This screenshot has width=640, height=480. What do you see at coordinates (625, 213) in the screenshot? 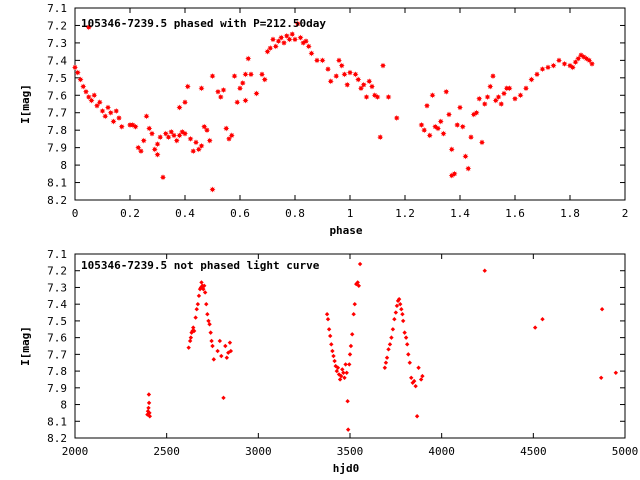
I see `phased-x-tick-label: 2` at bounding box center [625, 213].